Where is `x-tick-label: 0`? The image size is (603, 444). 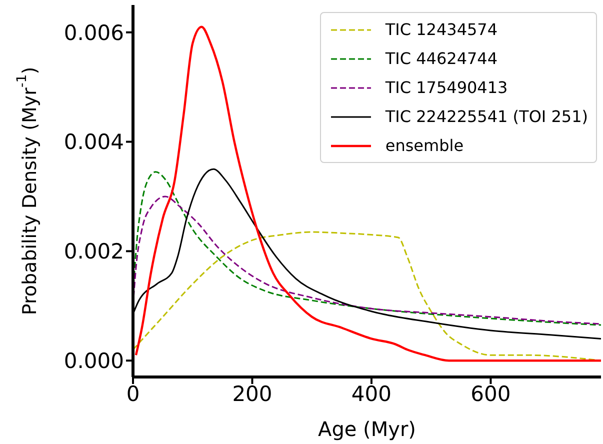 x-tick-label: 0 is located at coordinates (133, 394).